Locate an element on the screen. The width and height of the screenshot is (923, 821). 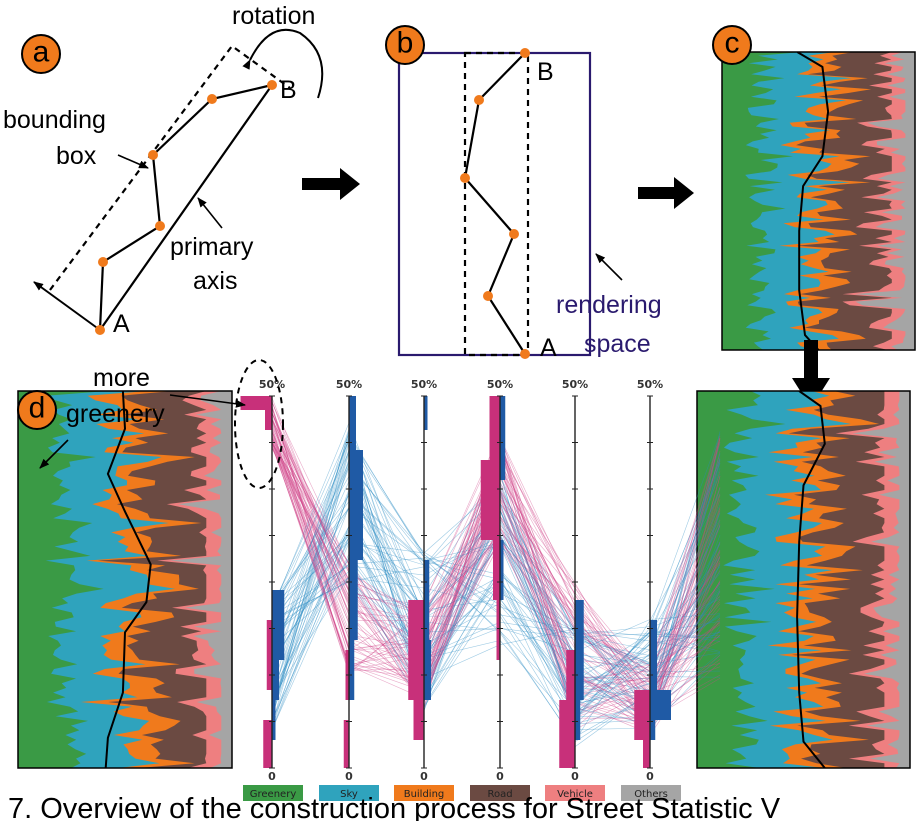
flow-arrow-a-to-b is located at coordinates (331, 184).